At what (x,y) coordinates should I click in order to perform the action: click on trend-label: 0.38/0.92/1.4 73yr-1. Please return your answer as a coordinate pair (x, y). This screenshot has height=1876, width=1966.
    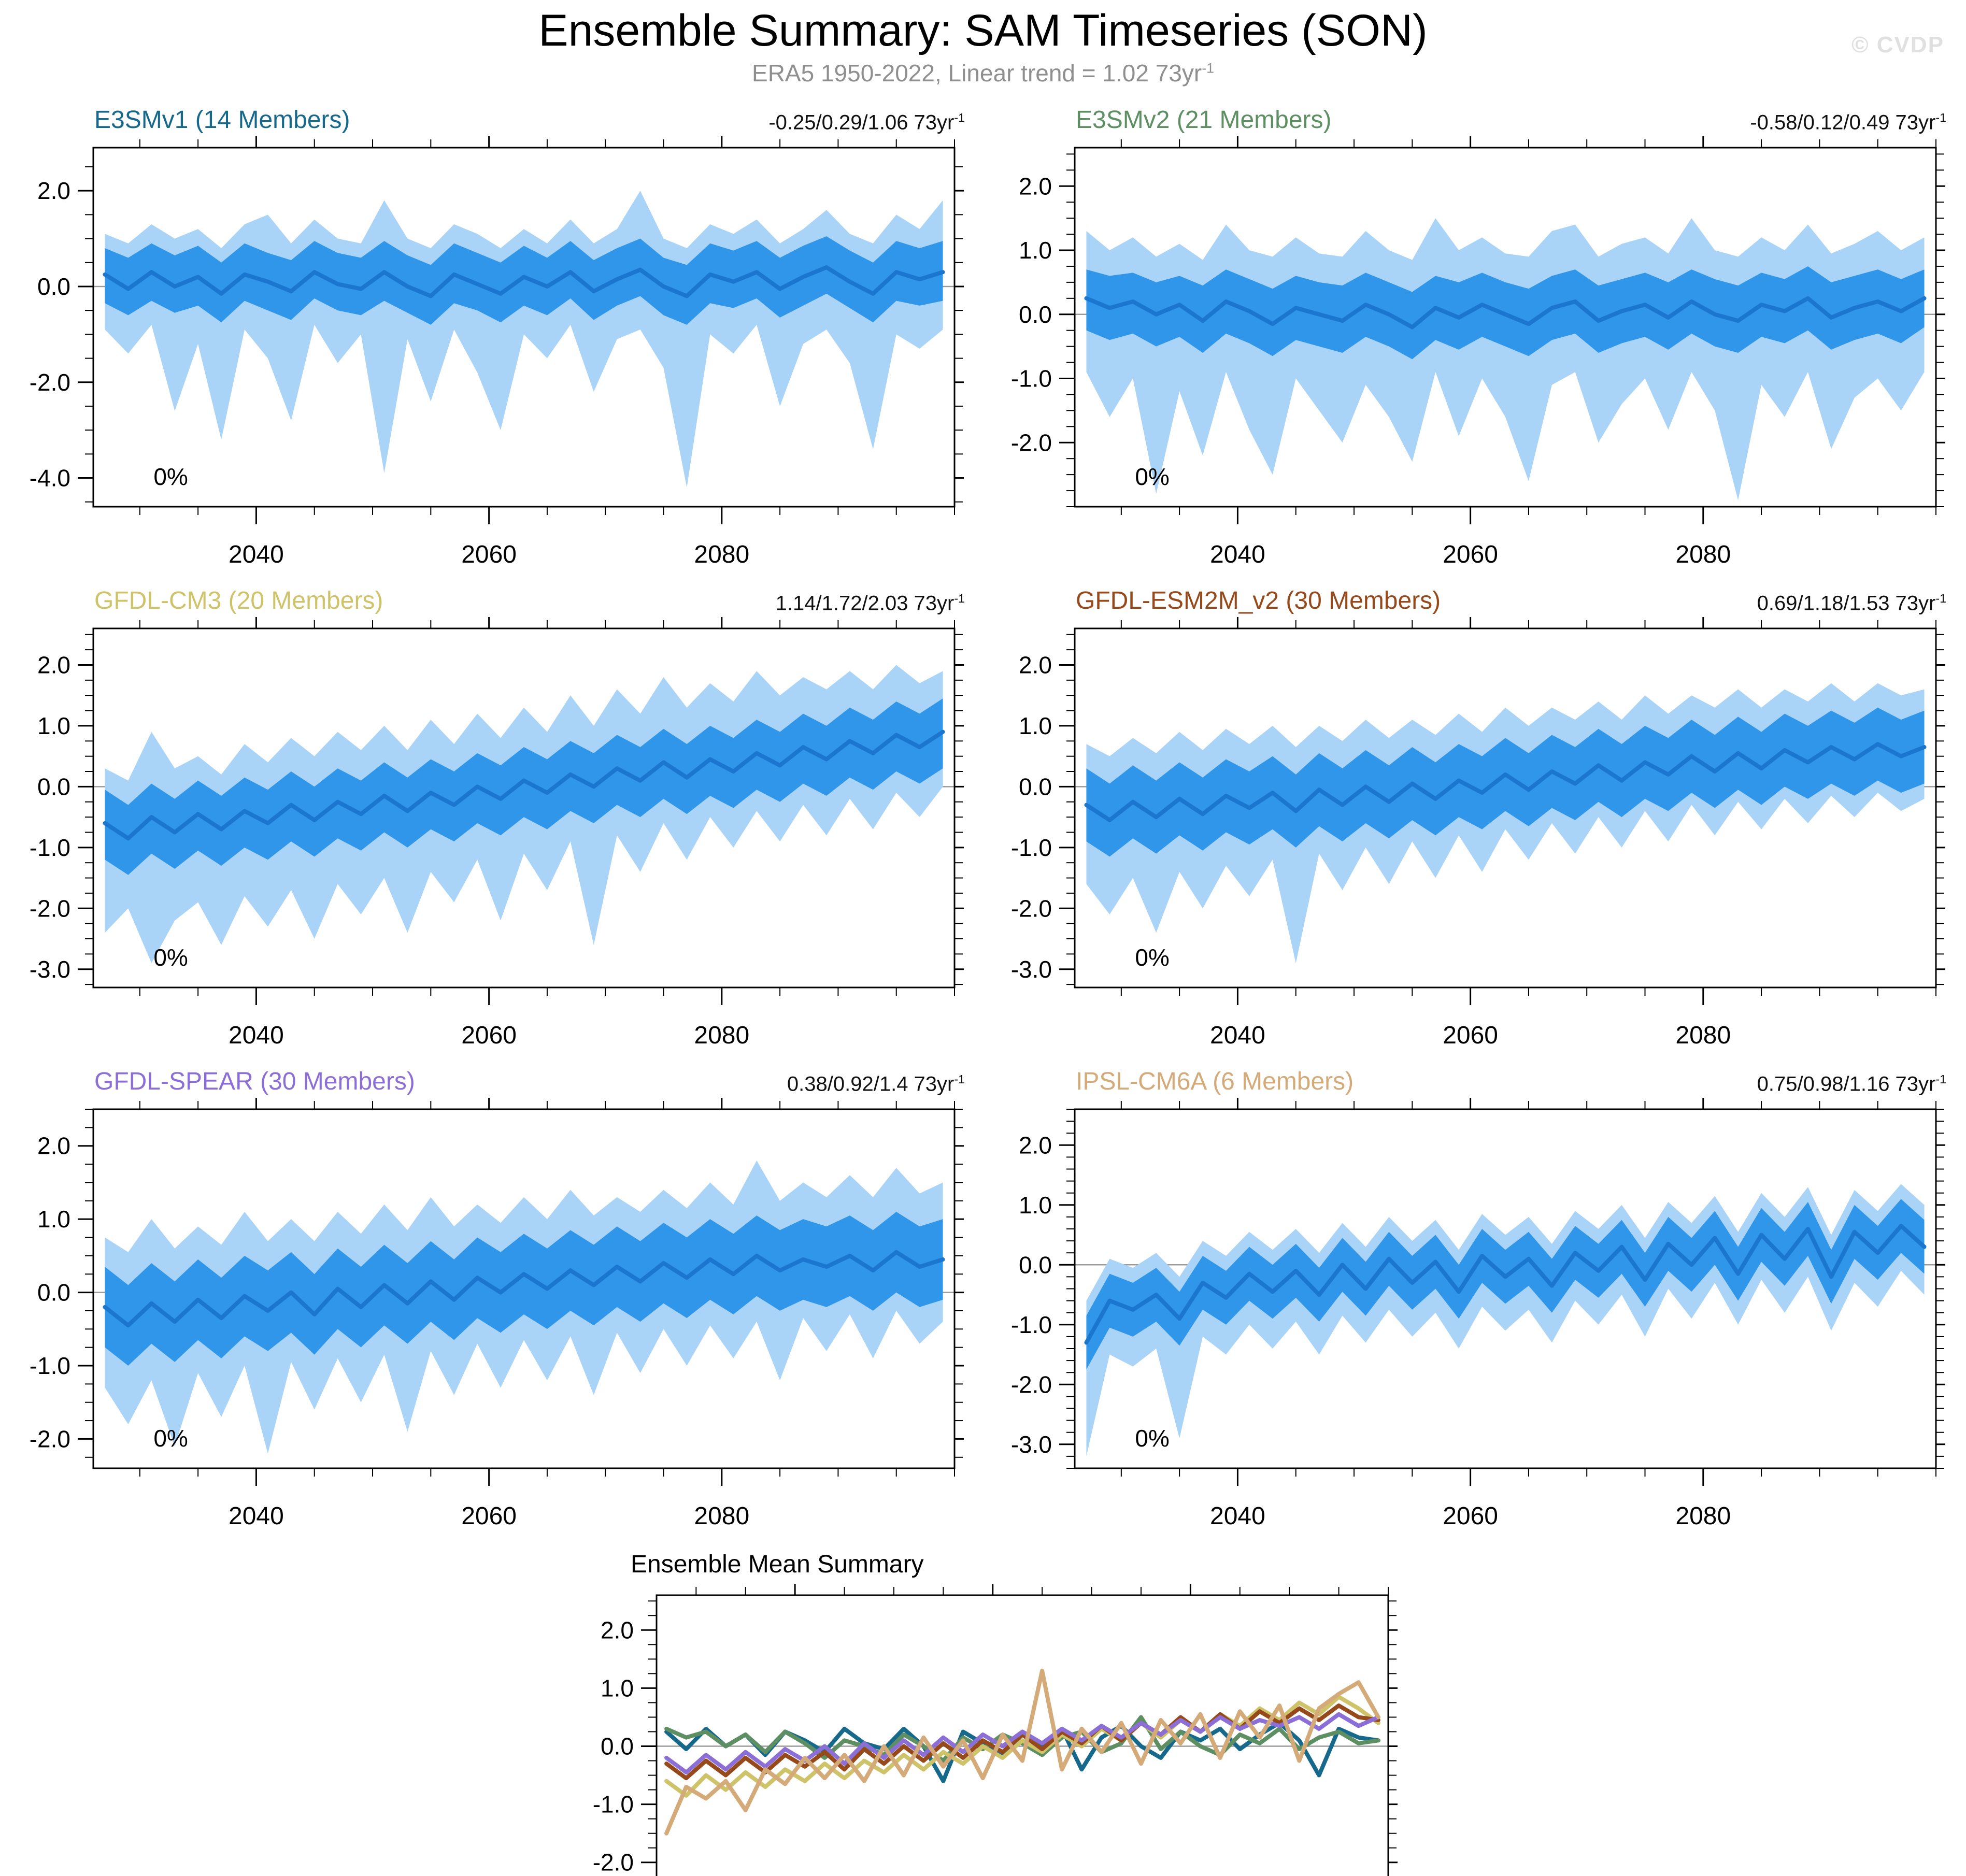
    Looking at the image, I should click on (876, 1084).